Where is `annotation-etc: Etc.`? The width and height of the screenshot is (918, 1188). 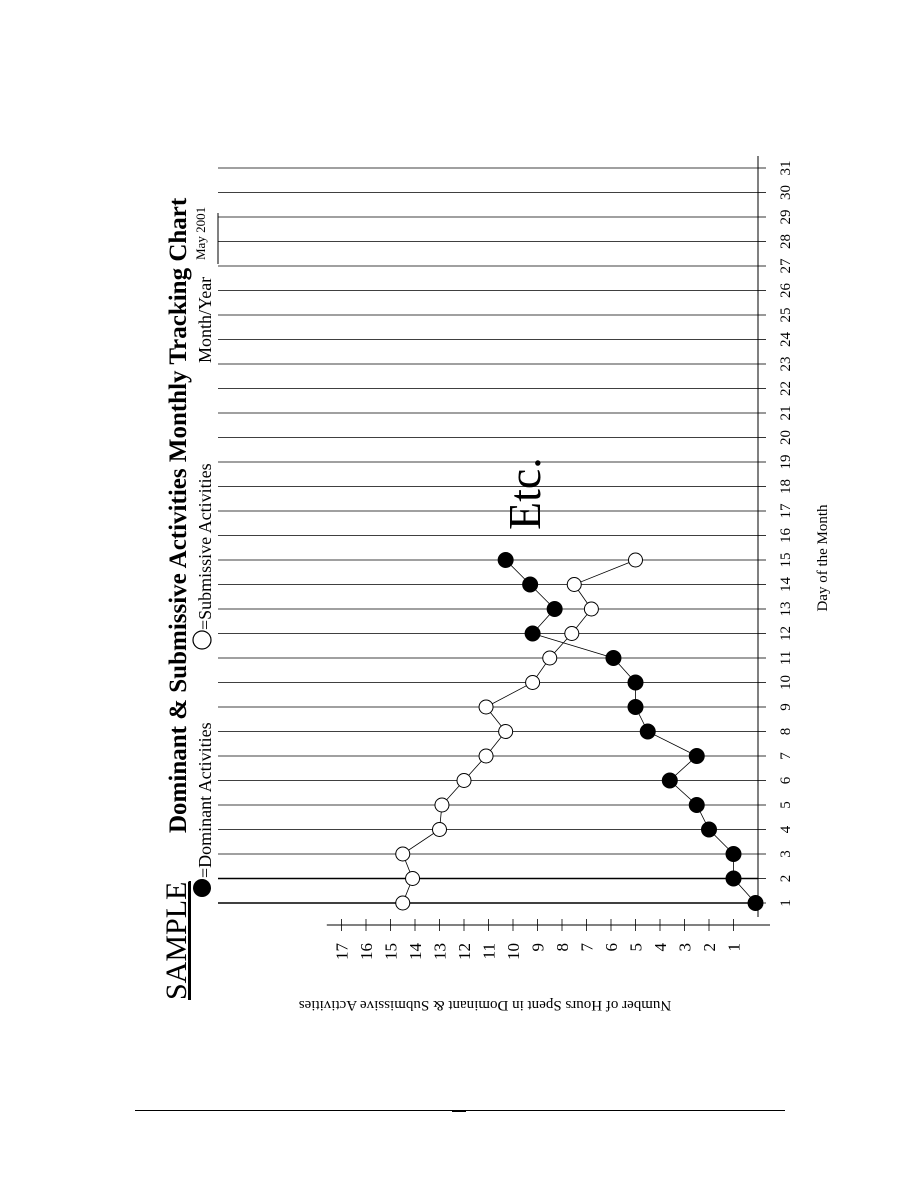 annotation-etc: Etc. is located at coordinates (524, 493).